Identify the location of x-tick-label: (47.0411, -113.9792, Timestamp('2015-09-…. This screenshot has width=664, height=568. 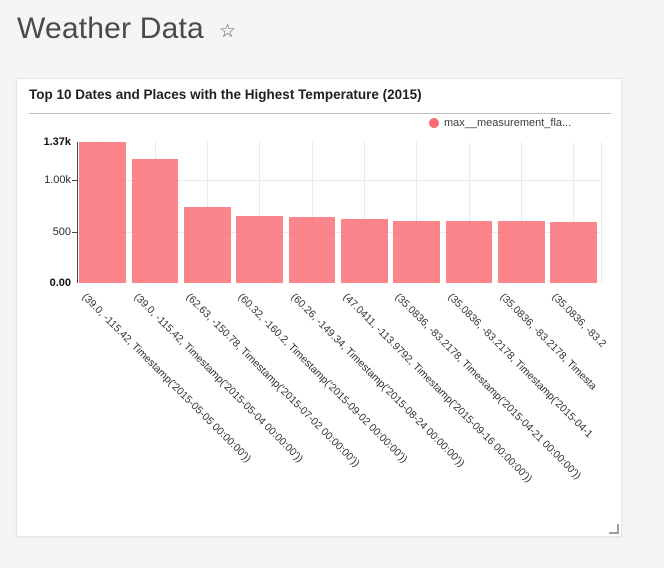
(437, 388).